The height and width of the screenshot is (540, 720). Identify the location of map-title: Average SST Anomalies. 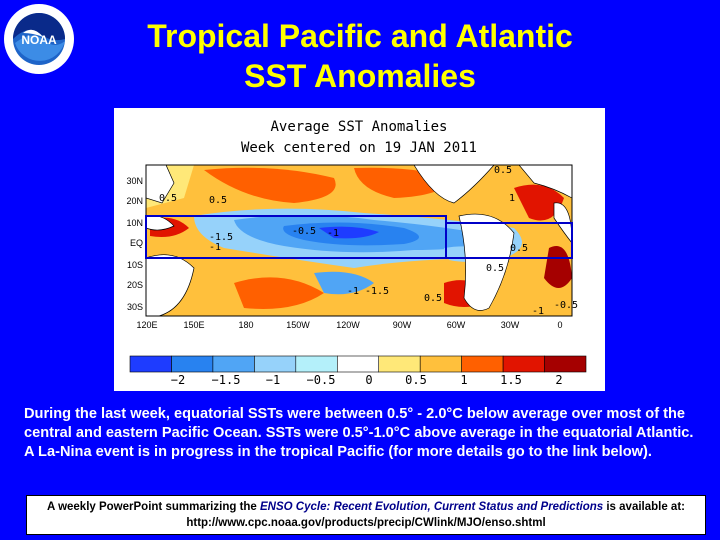
(358, 127).